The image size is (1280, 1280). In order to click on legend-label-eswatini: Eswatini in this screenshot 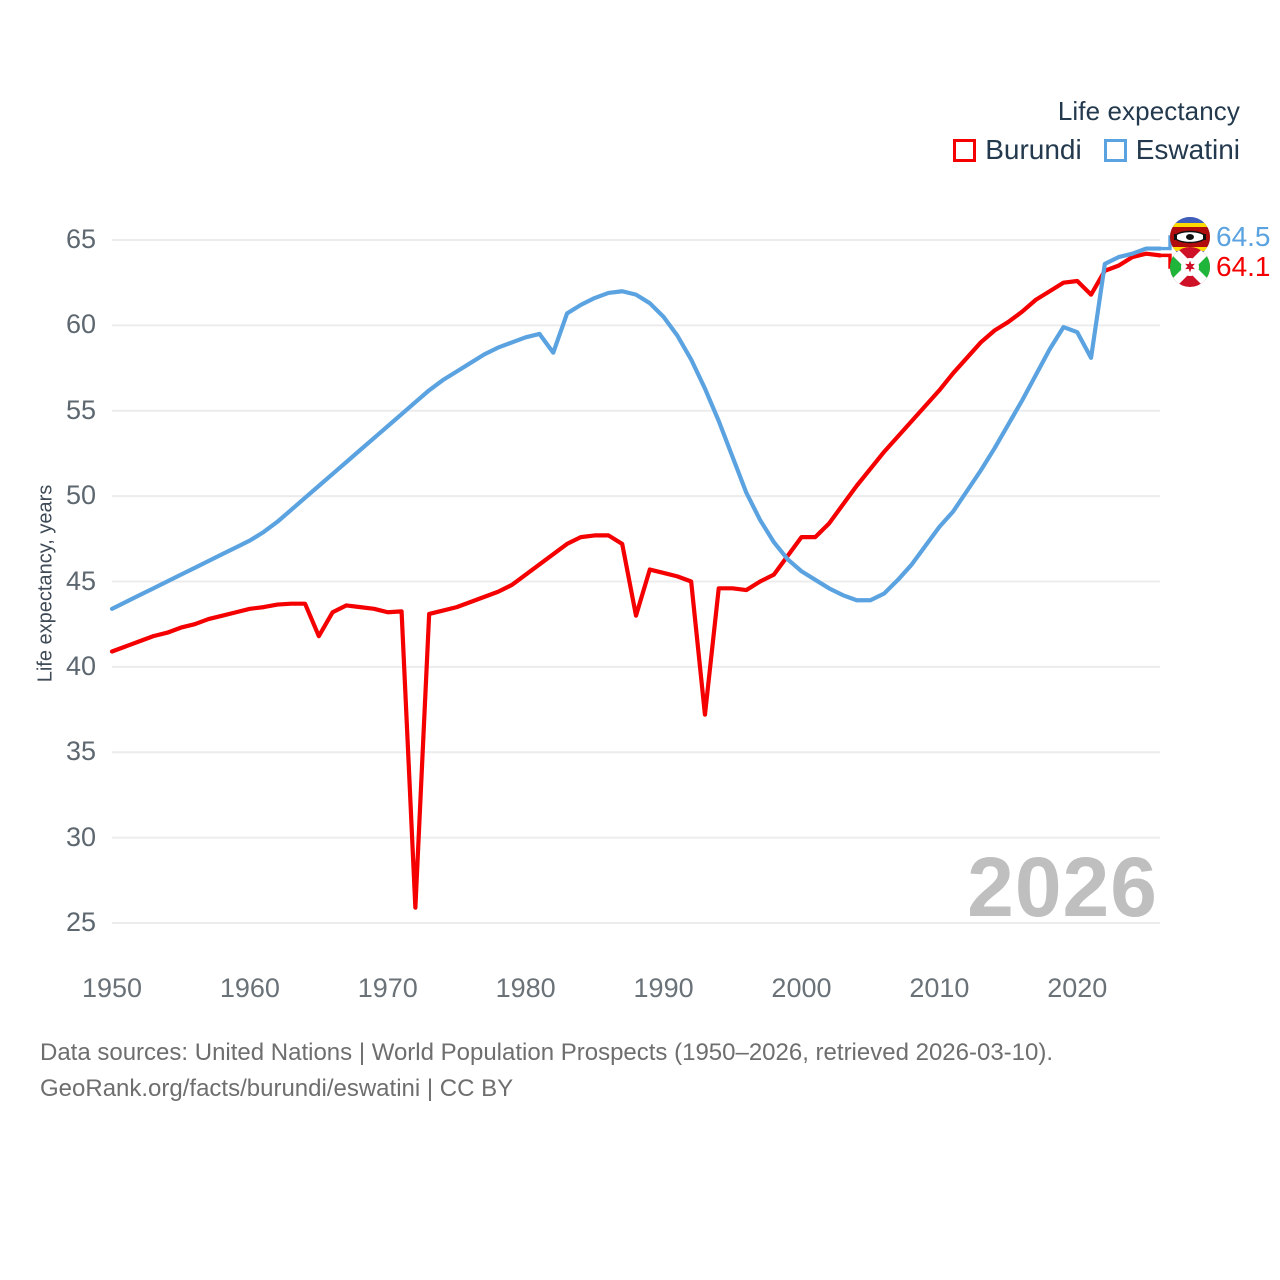, I will do `click(1187, 149)`.